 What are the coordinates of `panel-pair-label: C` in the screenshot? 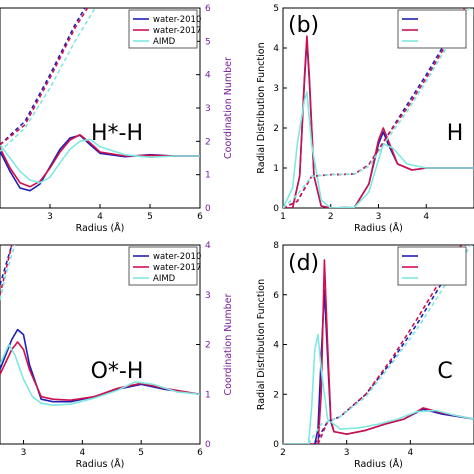 It's located at (444, 371).